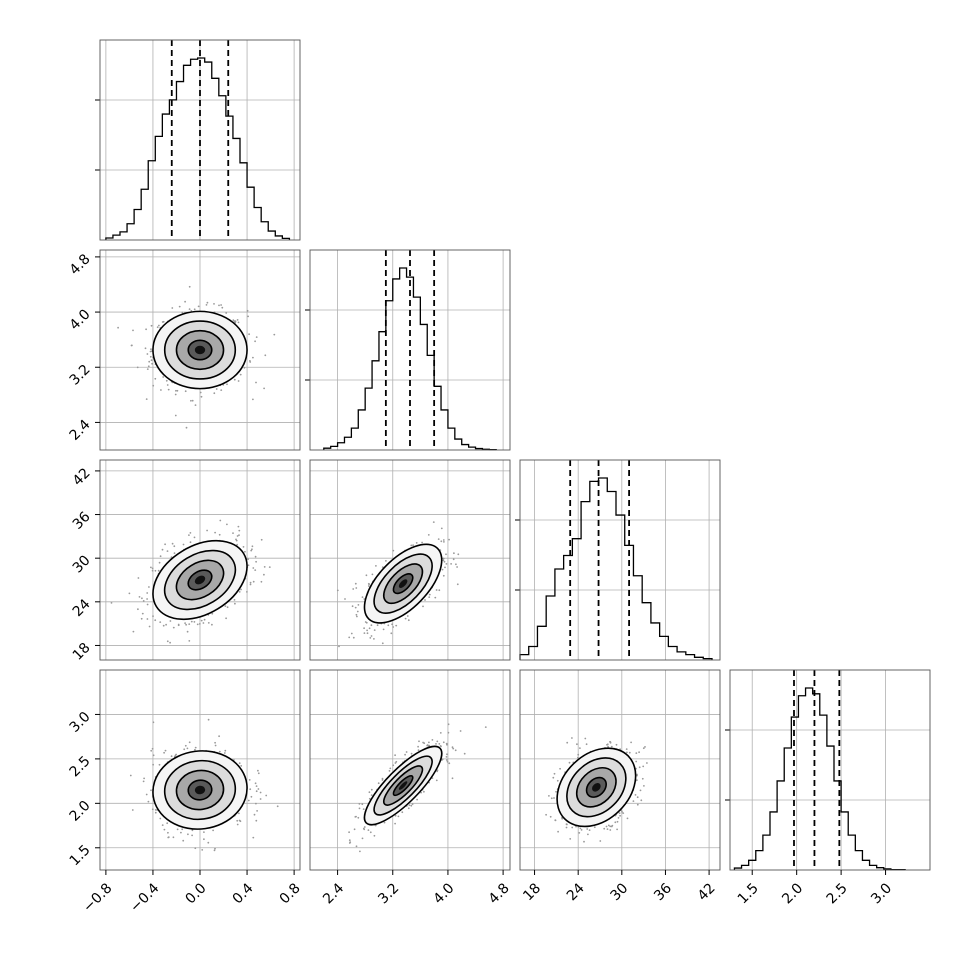  Describe the element at coordinates (748, 893) in the screenshot. I see `x-tick-label: 1.5` at that location.